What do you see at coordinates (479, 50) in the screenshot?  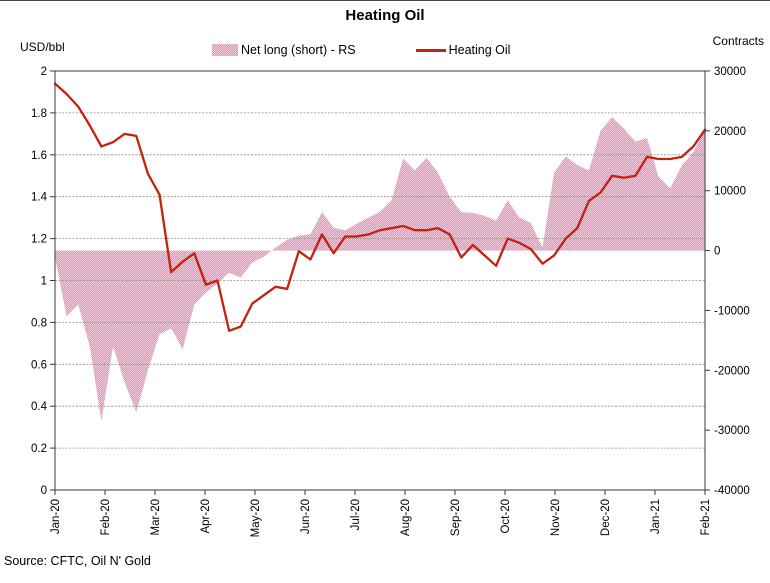 I see `legend-label-heating-oil: Heating Oil` at bounding box center [479, 50].